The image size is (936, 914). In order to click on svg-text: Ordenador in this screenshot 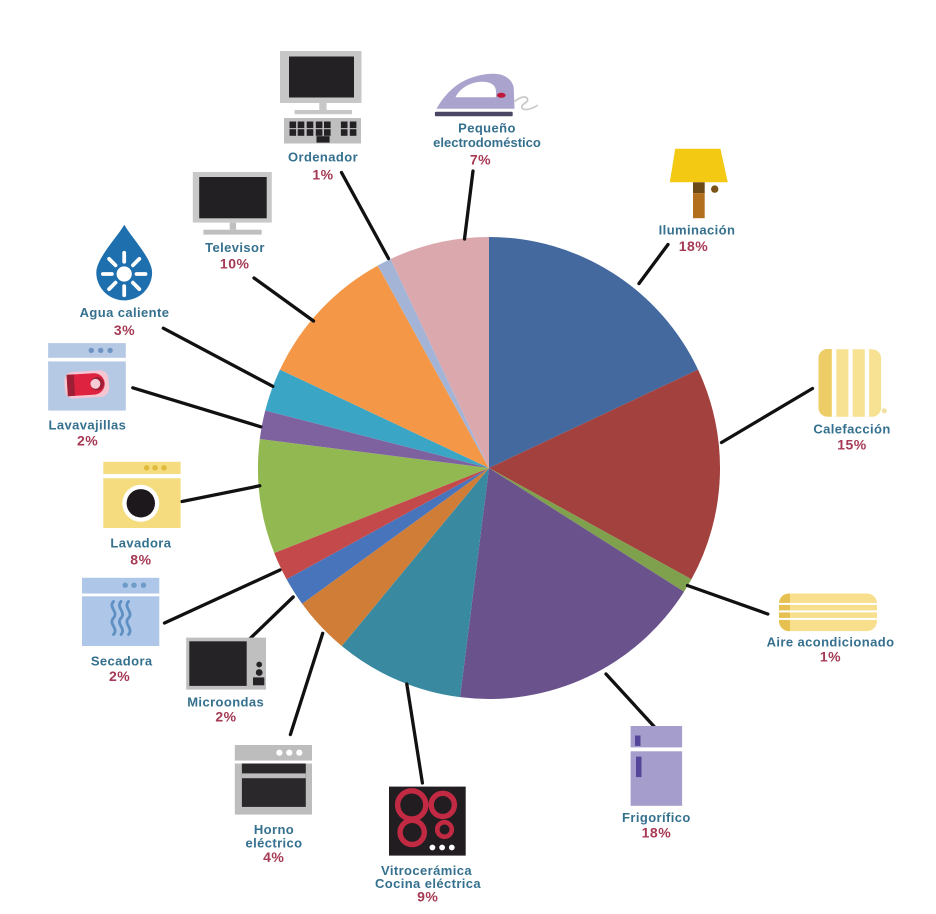, I will do `click(323, 157)`.